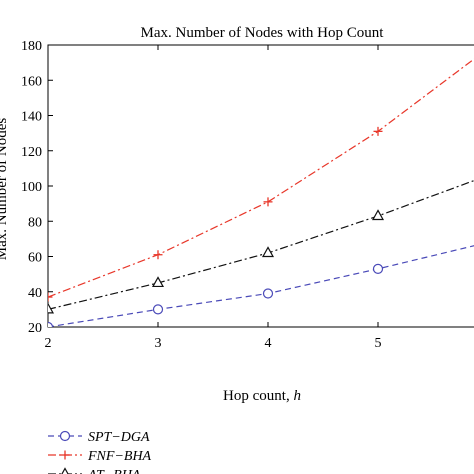 The width and height of the screenshot is (474, 474). Describe the element at coordinates (258, 396) in the screenshot. I see `x-axis-label-prefix: Hop count,` at that location.